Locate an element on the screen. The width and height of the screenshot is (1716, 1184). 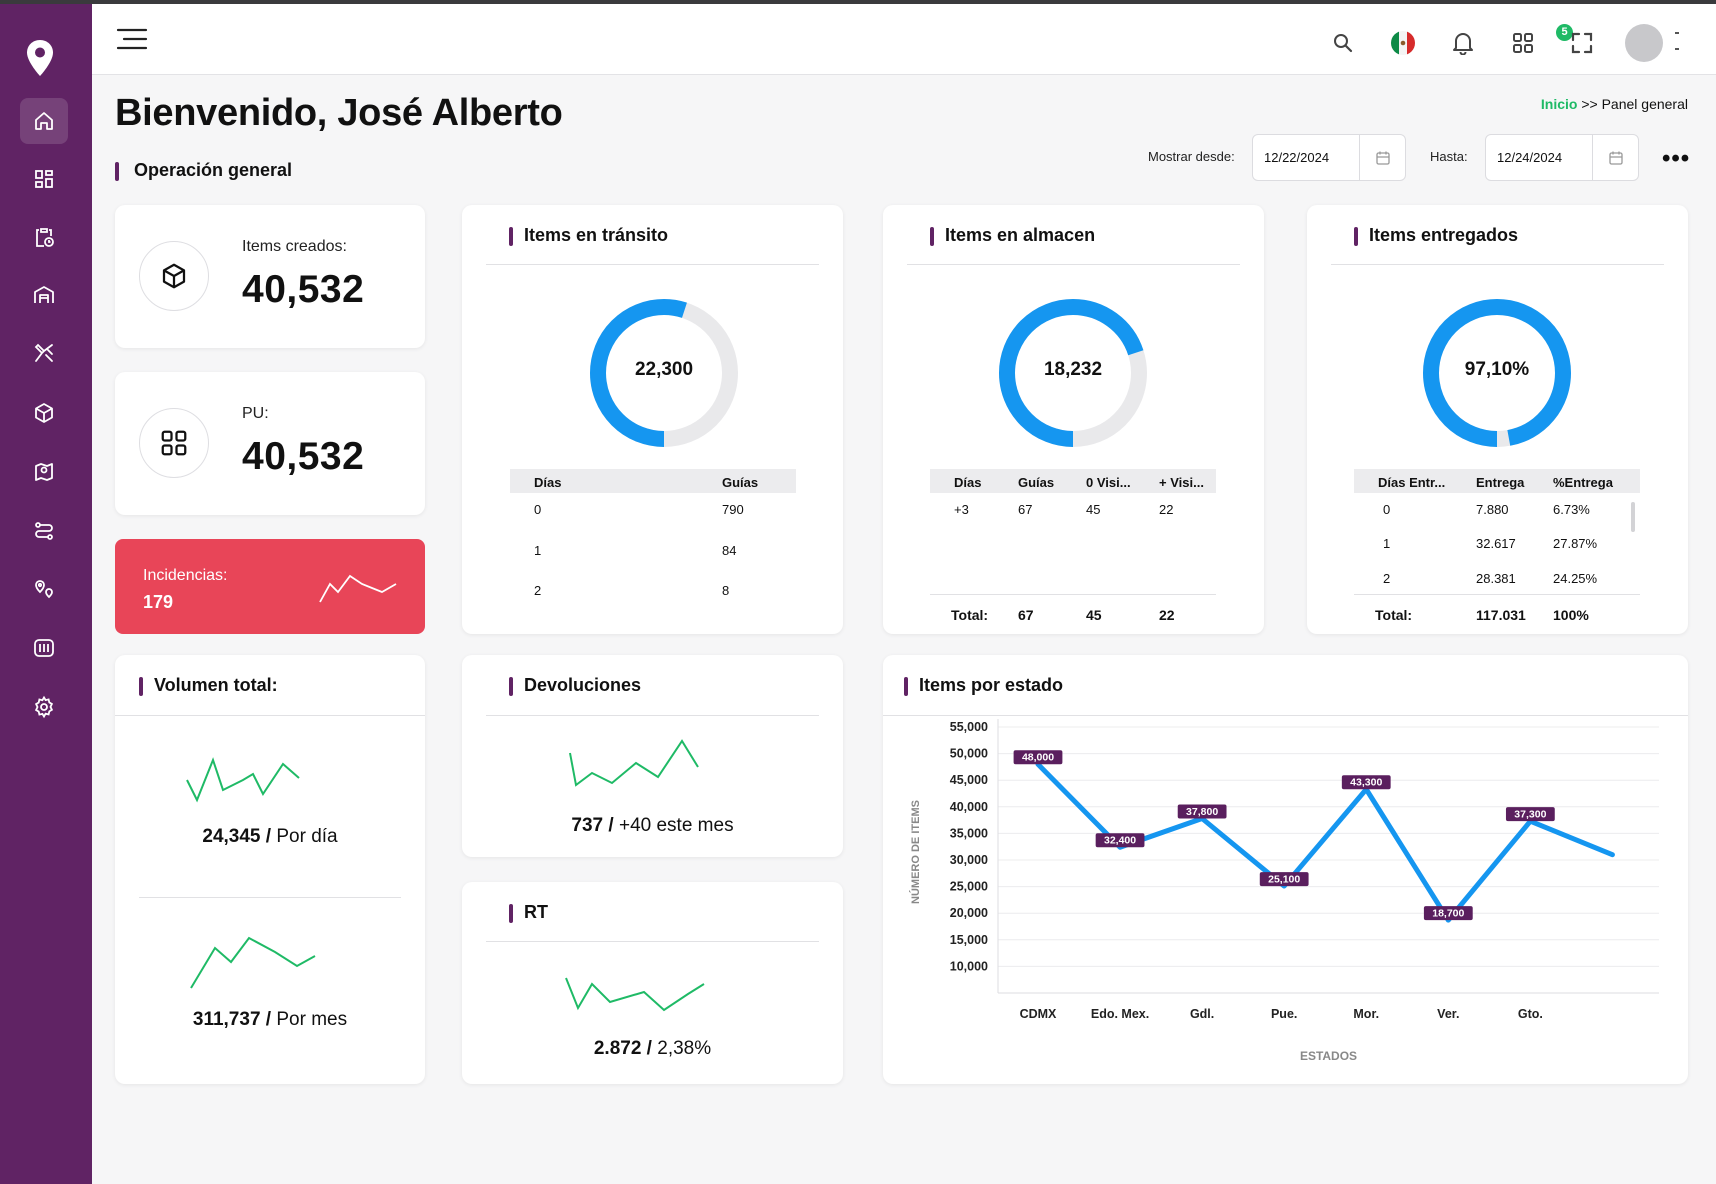
monthly-volume-label: Por mes is located at coordinates (312, 1019).